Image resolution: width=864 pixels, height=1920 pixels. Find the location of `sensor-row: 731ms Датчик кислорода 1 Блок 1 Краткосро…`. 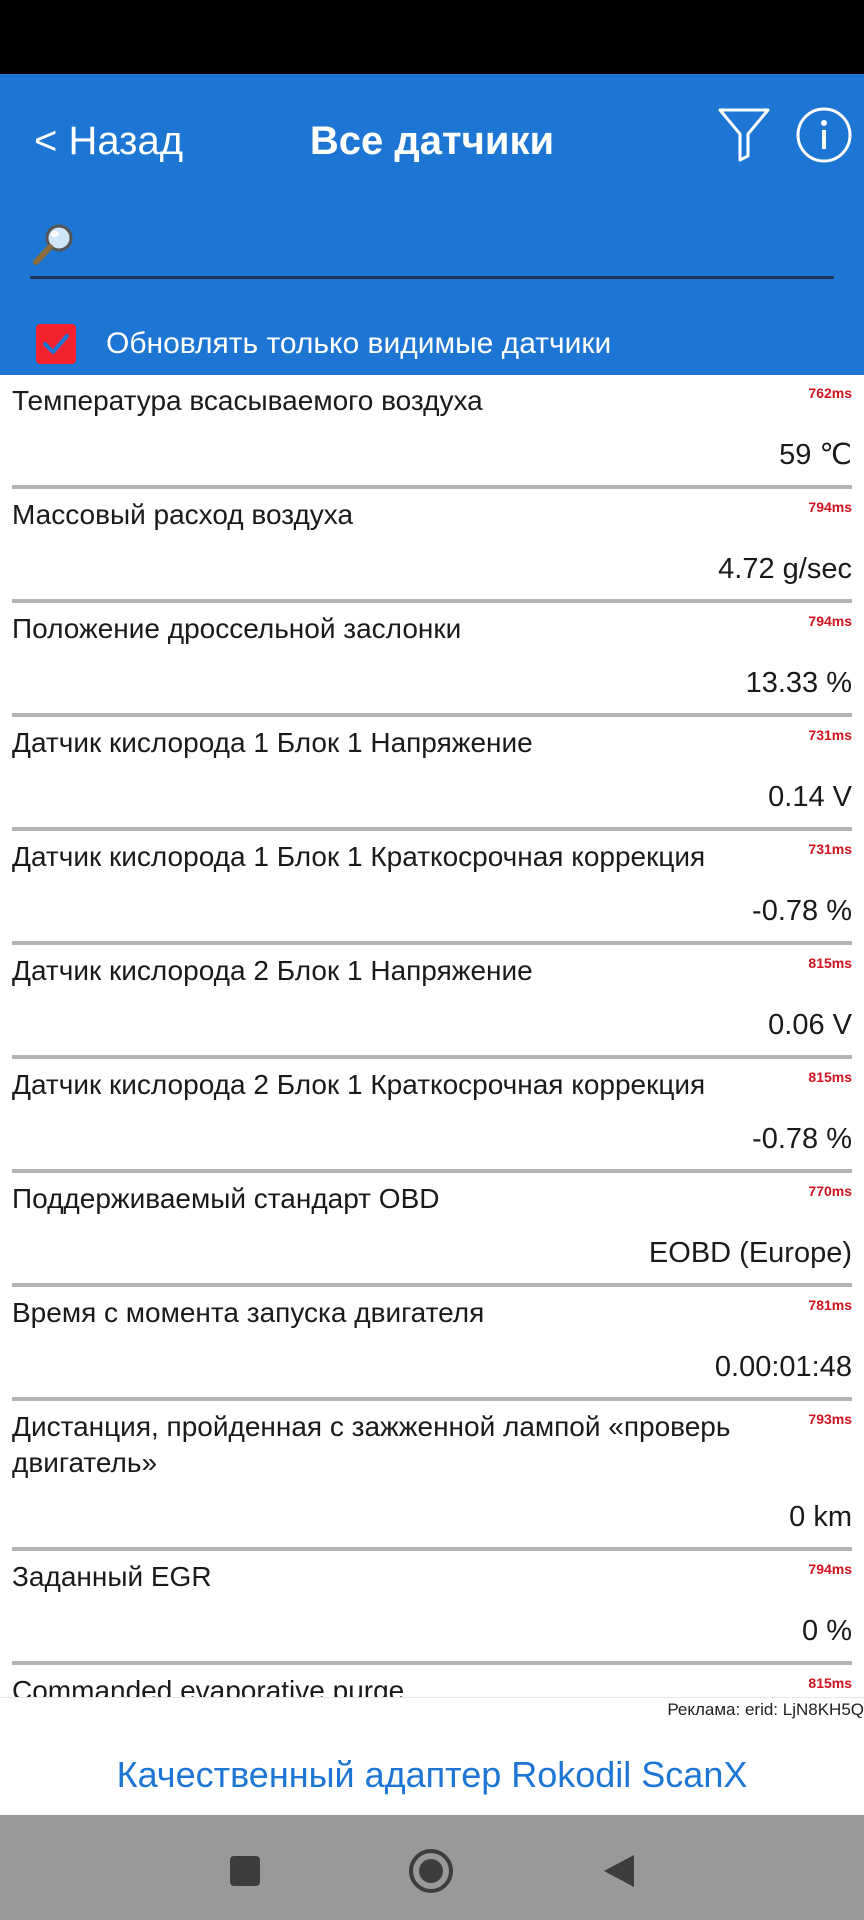

sensor-row: 731ms Датчик кислорода 1 Блок 1 Краткосро… is located at coordinates (432, 888).